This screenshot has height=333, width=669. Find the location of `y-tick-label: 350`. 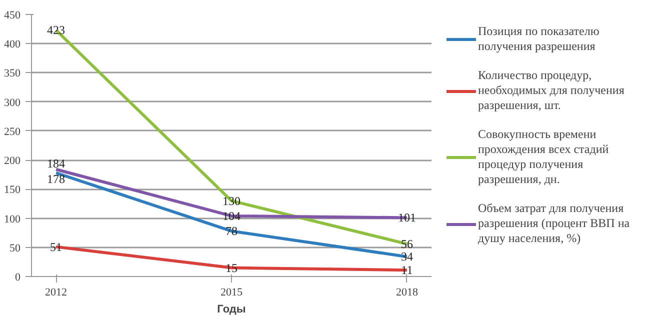

y-tick-label: 350 is located at coordinates (12, 74).